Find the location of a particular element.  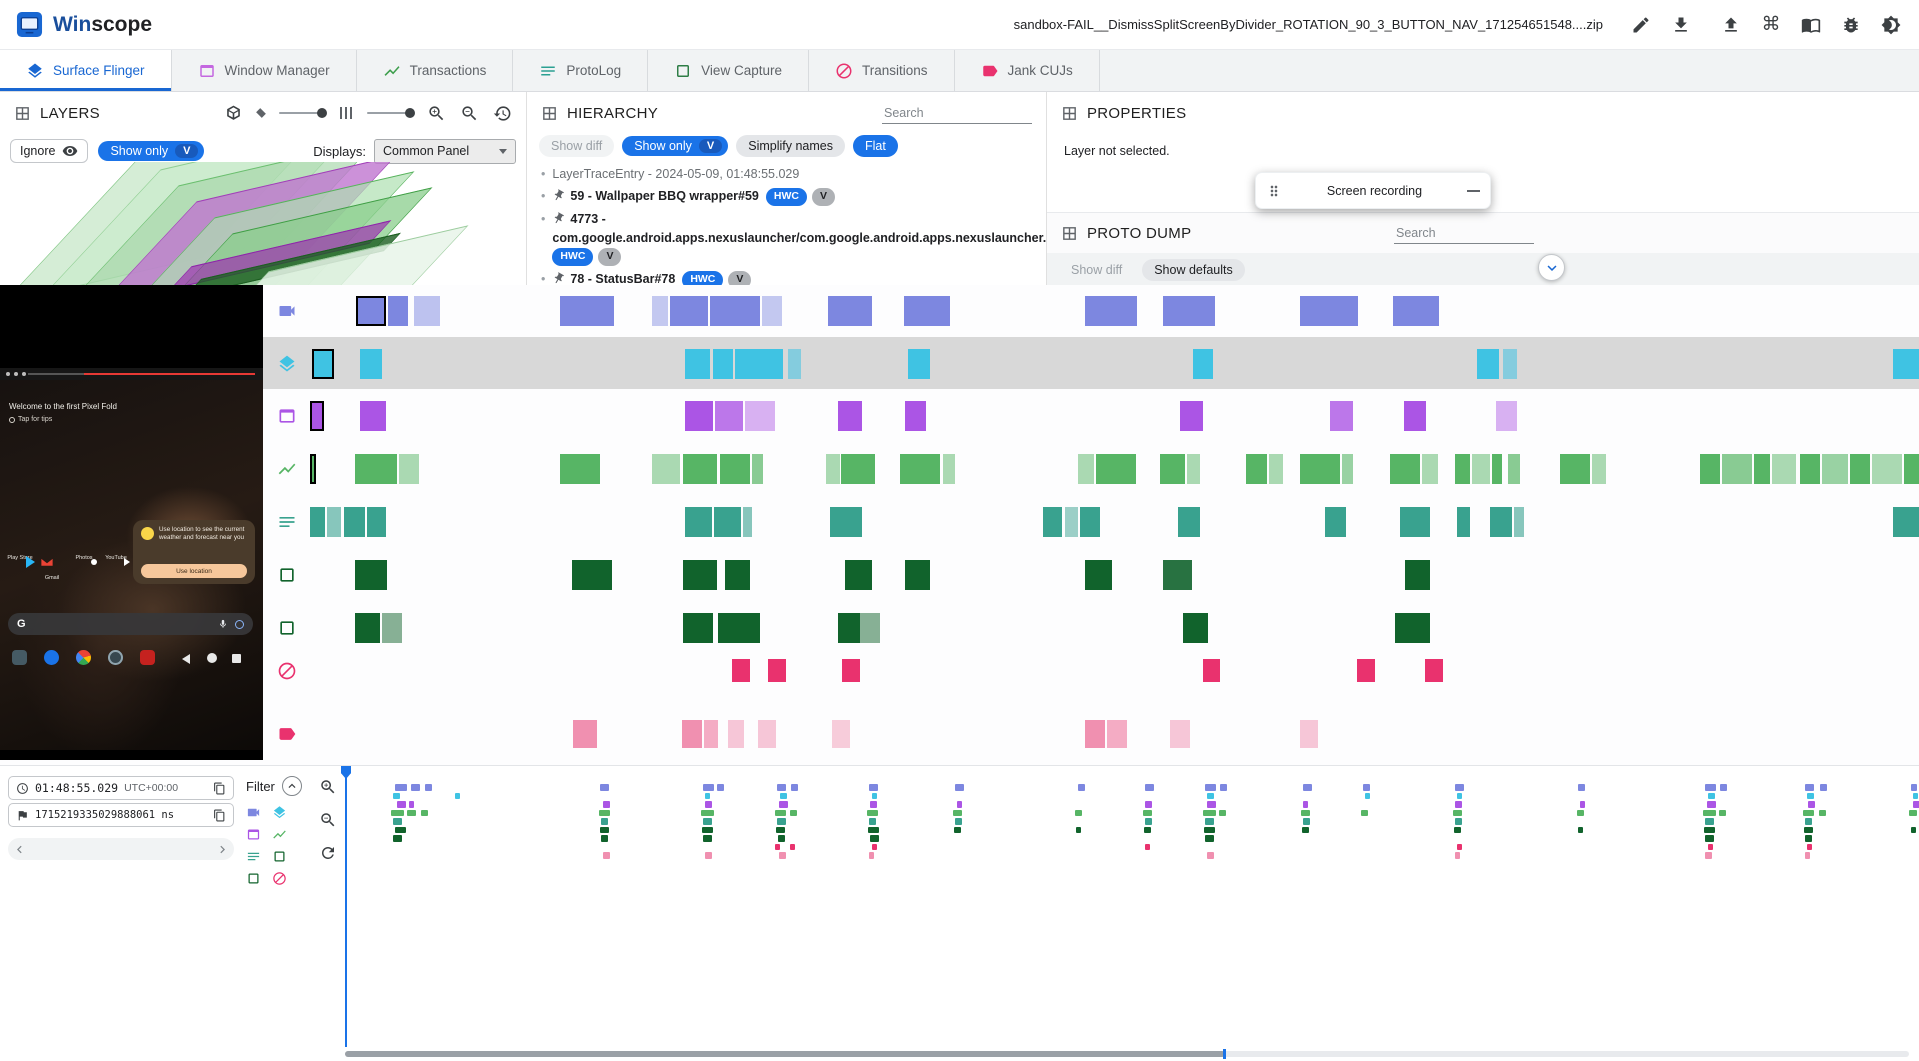

displays-select: Common Panel is located at coordinates (445, 151).